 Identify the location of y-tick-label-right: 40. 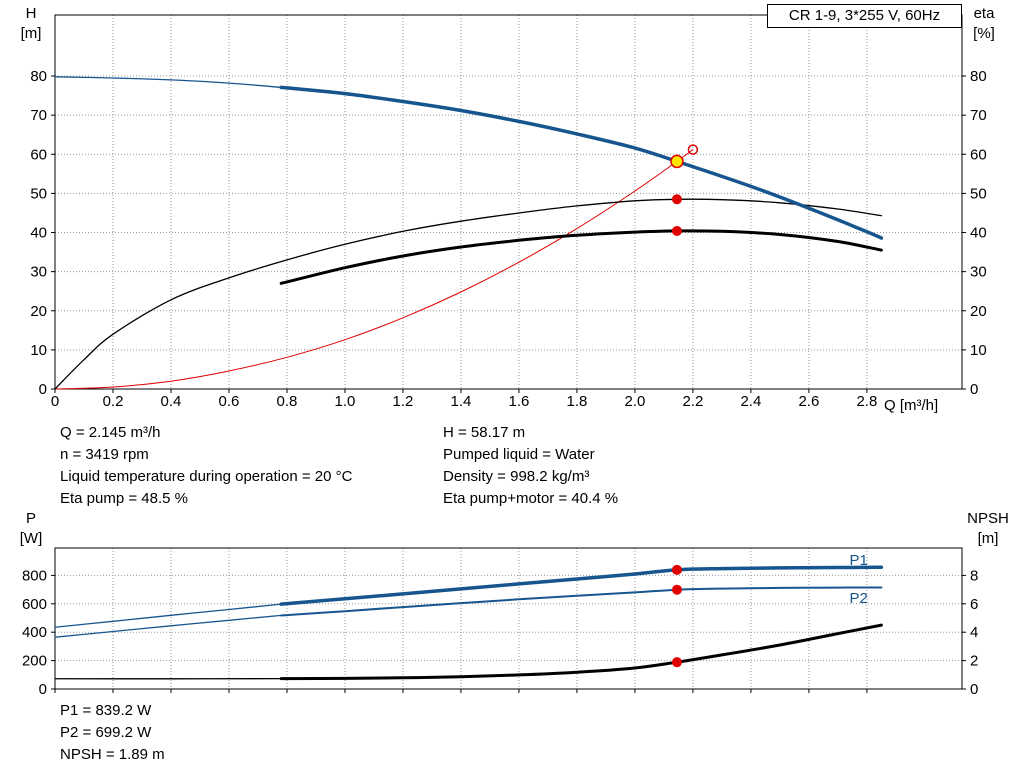
(978, 233).